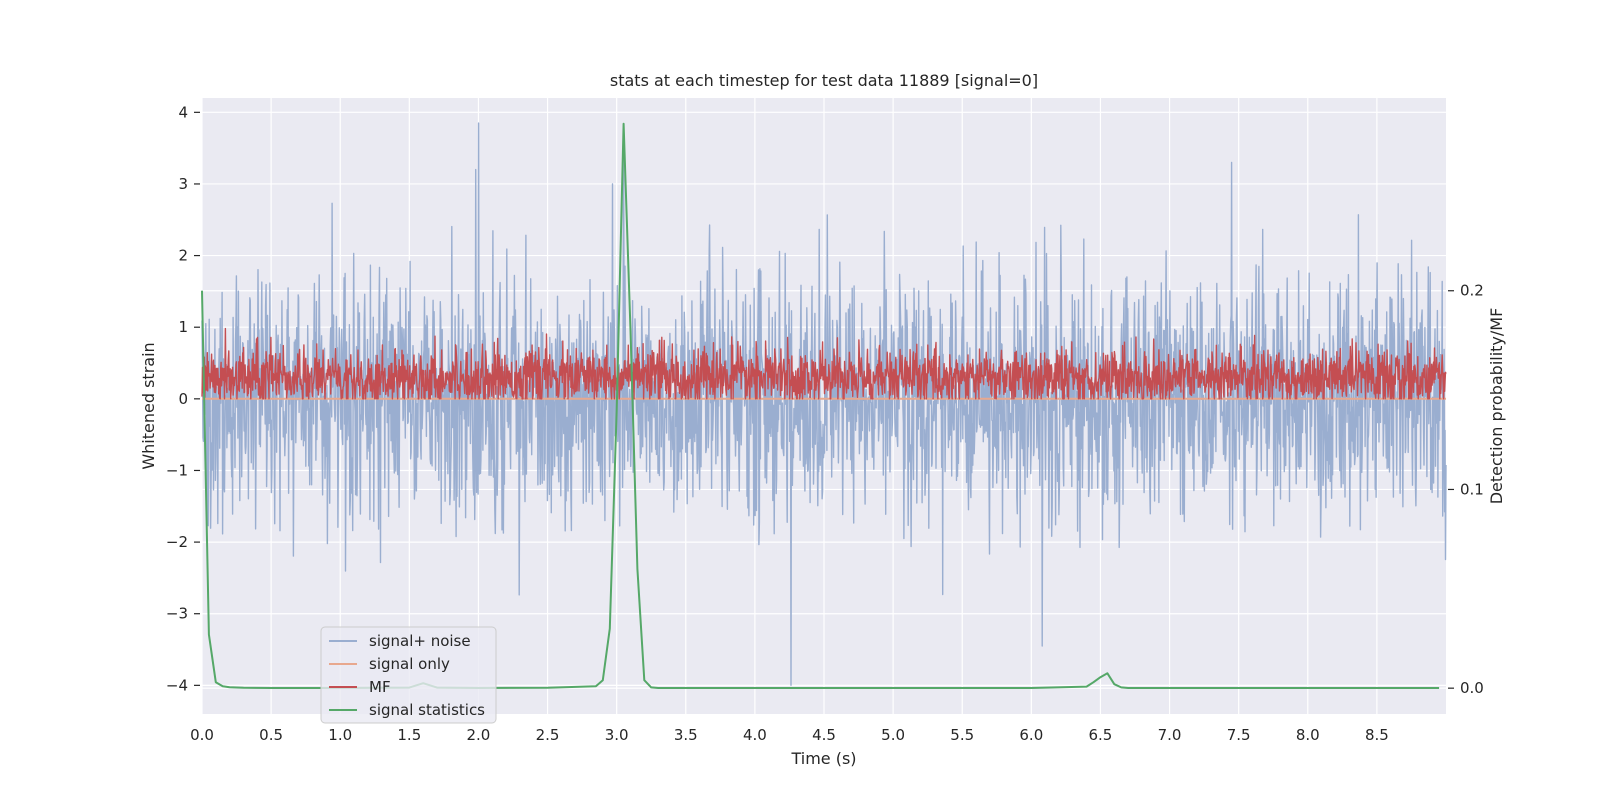 Image resolution: width=1600 pixels, height=800 pixels. Describe the element at coordinates (177, 542) in the screenshot. I see `y-tick-label: −2` at that location.